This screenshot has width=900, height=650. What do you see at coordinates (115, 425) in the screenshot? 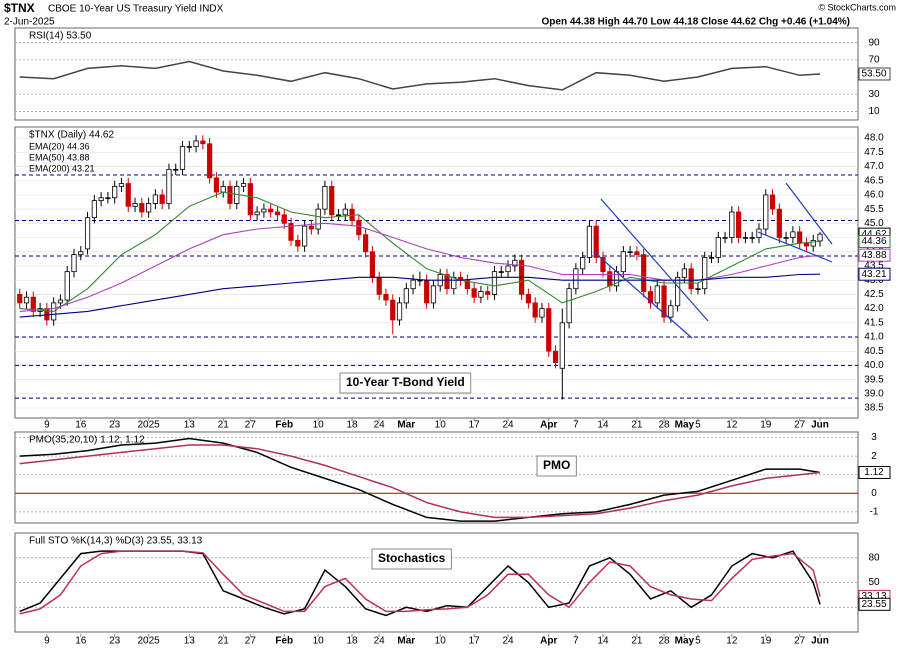
I see `x-tick-label: 23` at bounding box center [115, 425].